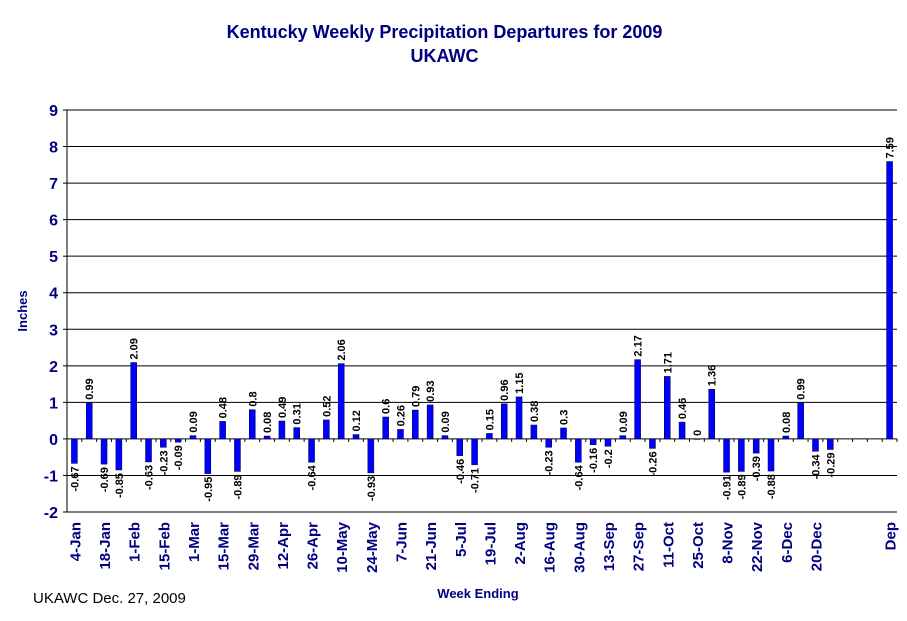 This screenshot has height=621, width=907. I want to click on data-label: 0.46, so click(683, 408).